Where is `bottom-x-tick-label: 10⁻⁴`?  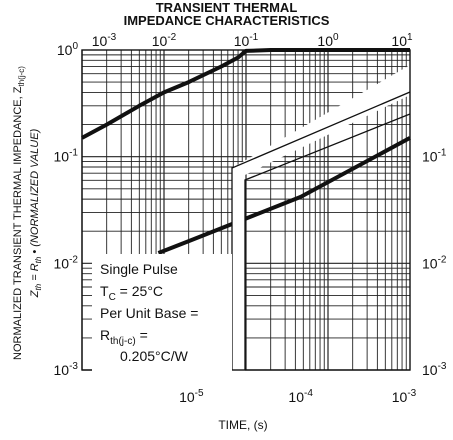
bottom-x-tick-label: 10⁻⁴ is located at coordinates (300, 396).